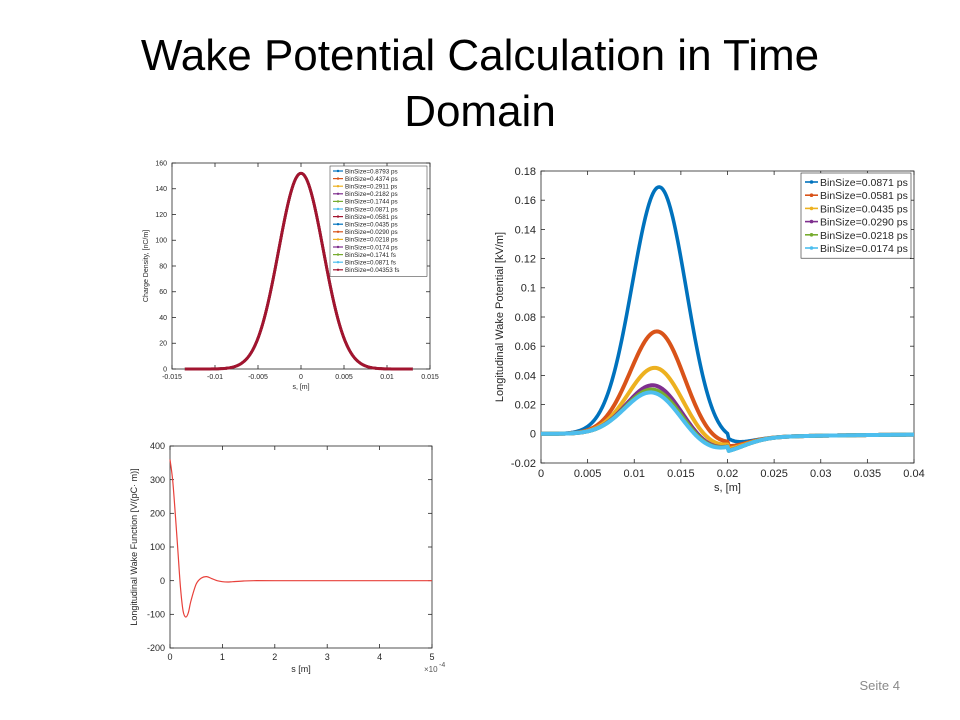 Image resolution: width=960 pixels, height=720 pixels. What do you see at coordinates (146, 266) in the screenshot?
I see `y-axis-label: Charge Density, [nC/m]` at bounding box center [146, 266].